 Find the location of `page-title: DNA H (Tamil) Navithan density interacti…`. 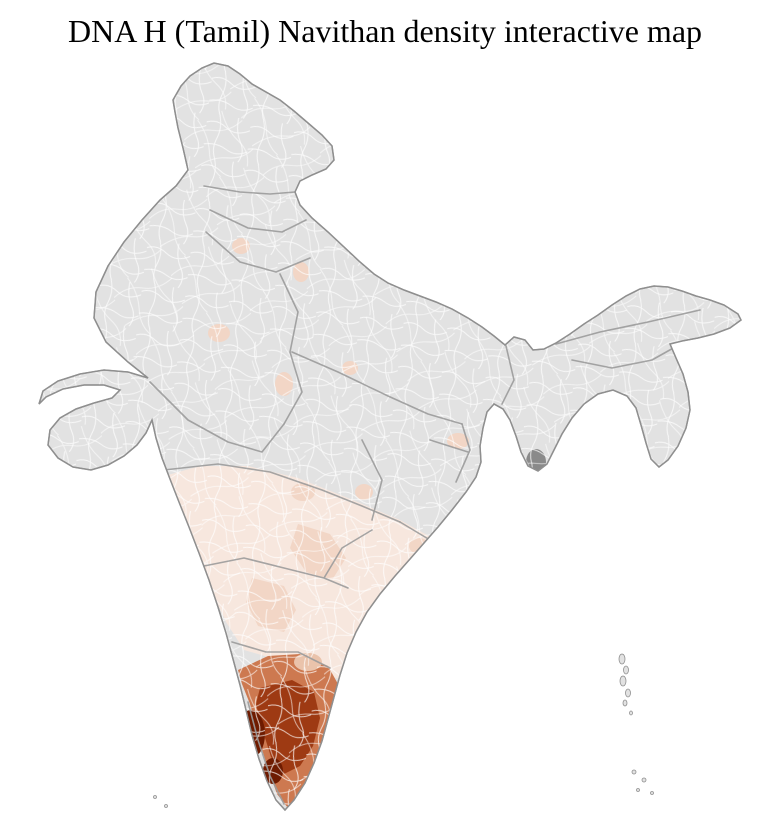

page-title: DNA H (Tamil) Navithan density interacti… is located at coordinates (385, 31).